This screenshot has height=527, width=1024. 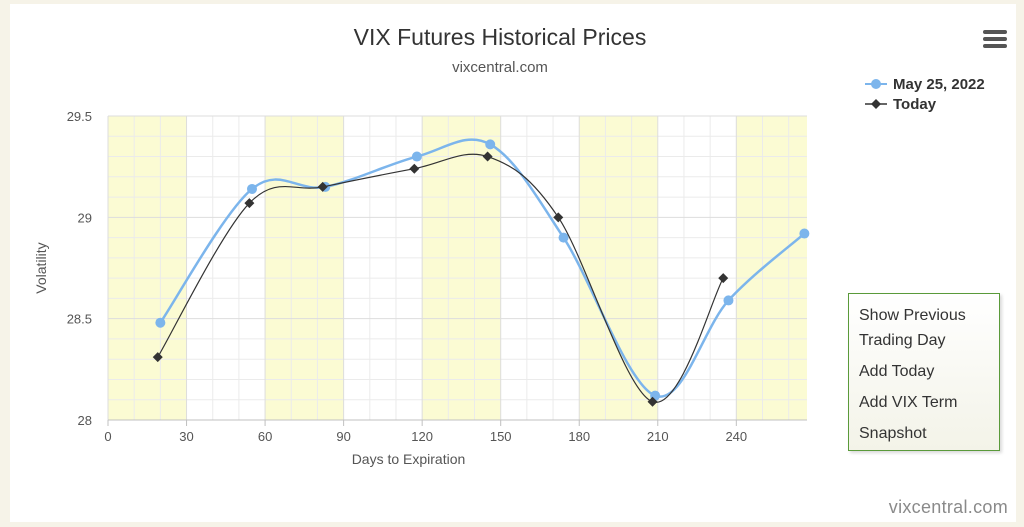 What do you see at coordinates (500, 37) in the screenshot?
I see `chart-title: VIX Futures Historical Prices` at bounding box center [500, 37].